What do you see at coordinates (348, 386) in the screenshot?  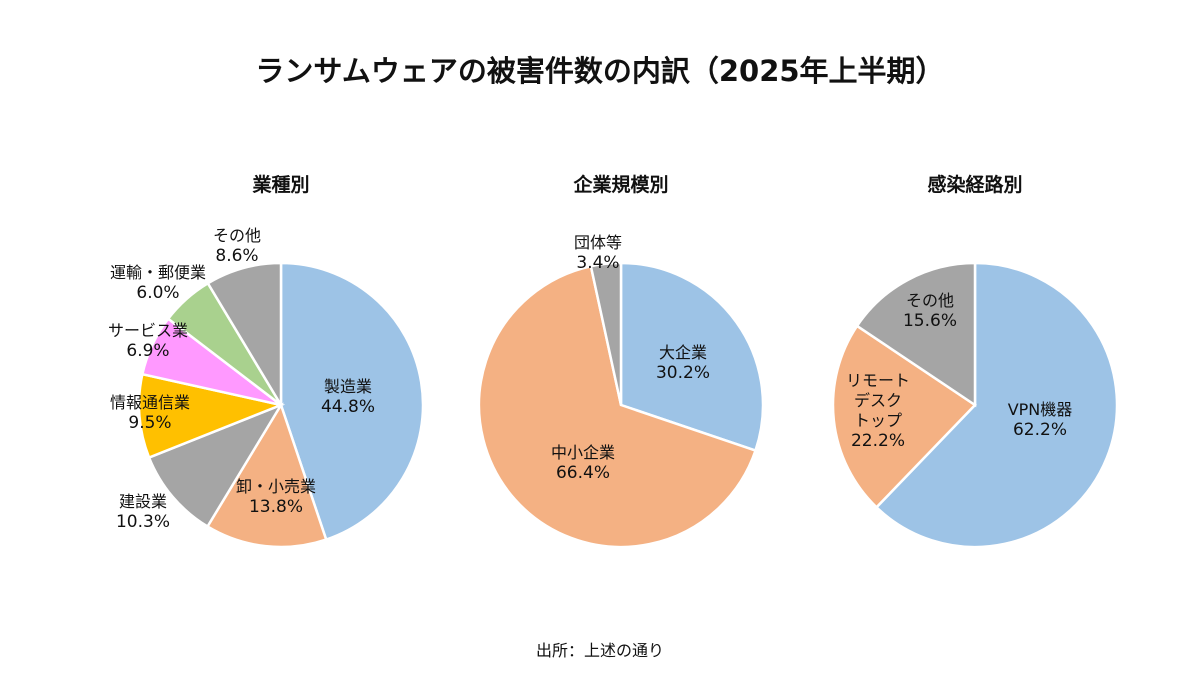 I see `slice-label-name: 製造業` at bounding box center [348, 386].